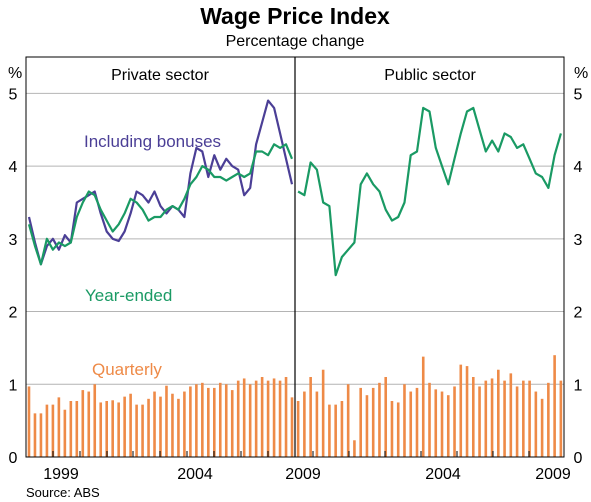 Image resolution: width=591 pixels, height=502 pixels. Describe the element at coordinates (160, 75) in the screenshot. I see `panel-title-private: Private sector` at that location.